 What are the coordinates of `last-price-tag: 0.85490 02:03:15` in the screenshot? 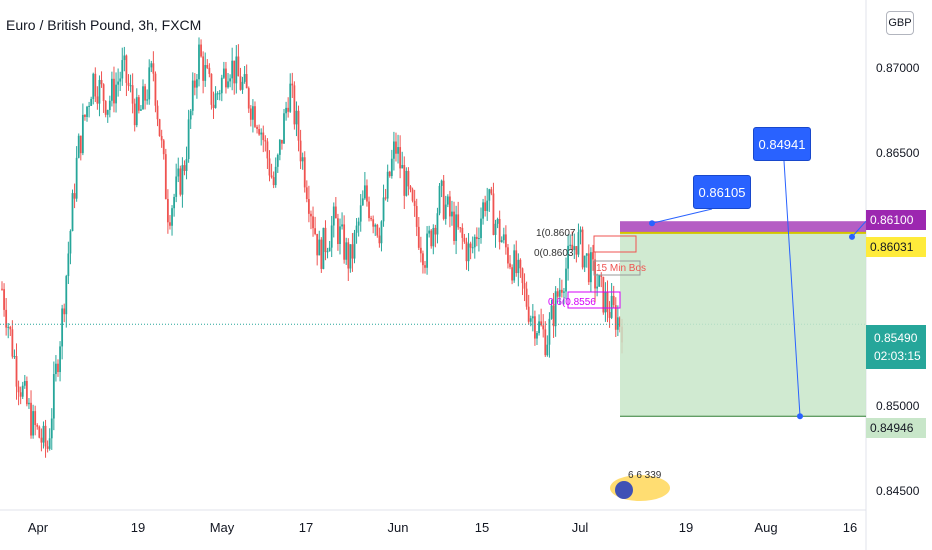 It's located at (896, 347).